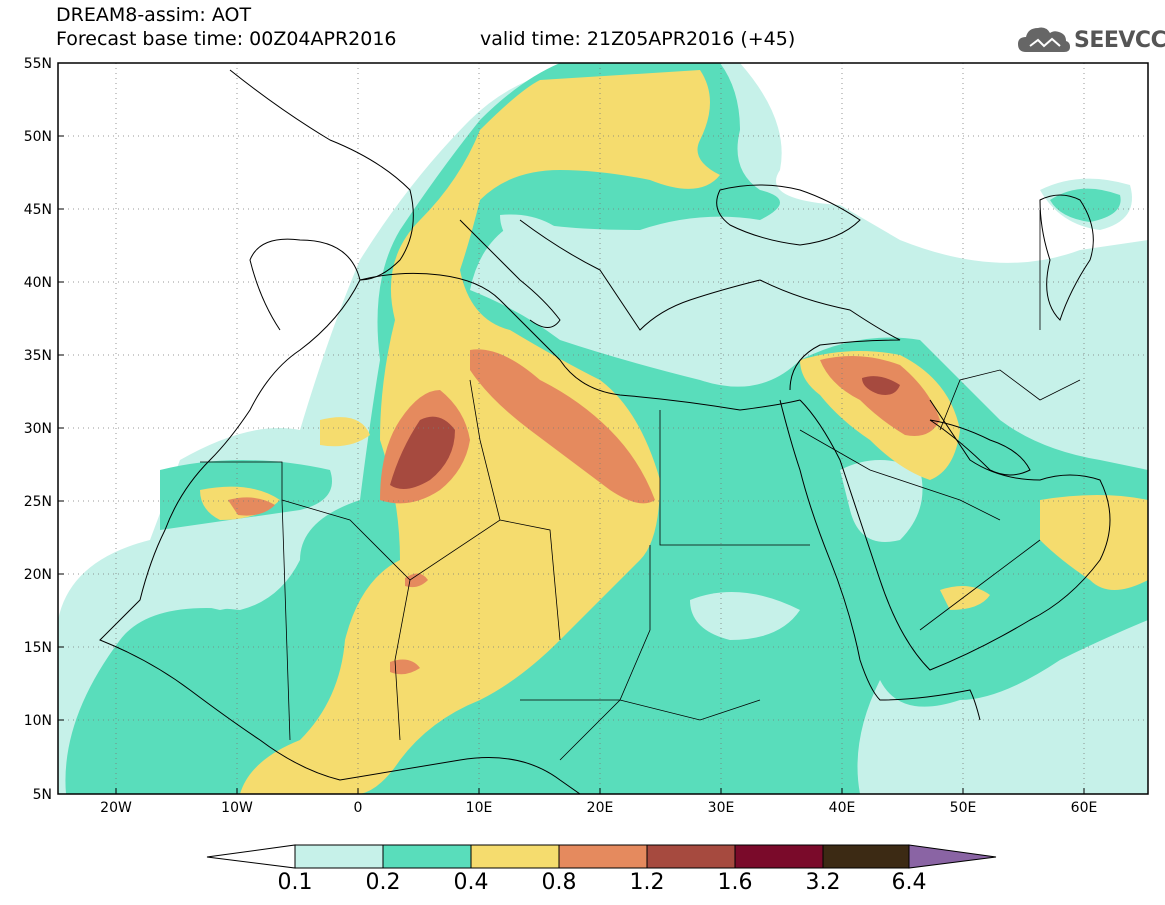 This screenshot has width=1165, height=905. I want to click on lat-label: 30N, so click(38, 429).